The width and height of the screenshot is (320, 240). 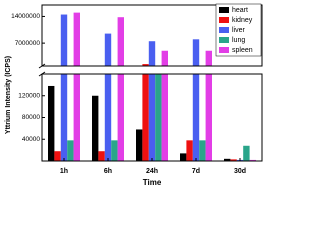 I want to click on legend-label: lung, so click(x=238, y=40).